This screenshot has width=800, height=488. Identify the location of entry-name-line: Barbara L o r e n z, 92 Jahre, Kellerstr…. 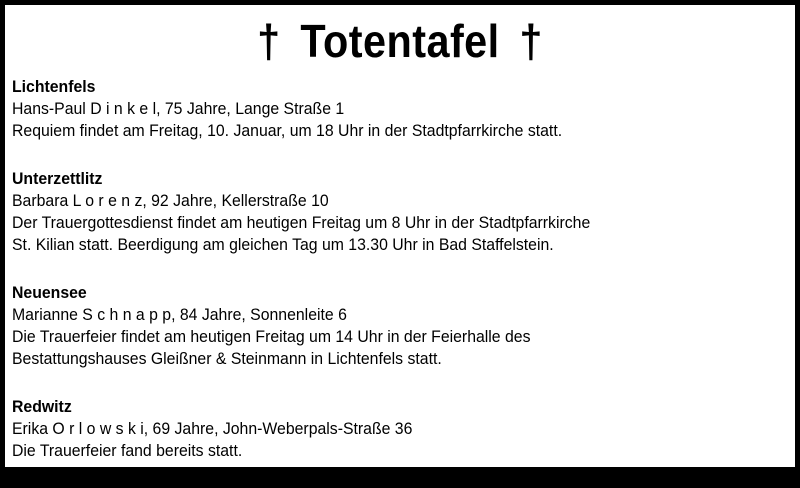
(170, 200).